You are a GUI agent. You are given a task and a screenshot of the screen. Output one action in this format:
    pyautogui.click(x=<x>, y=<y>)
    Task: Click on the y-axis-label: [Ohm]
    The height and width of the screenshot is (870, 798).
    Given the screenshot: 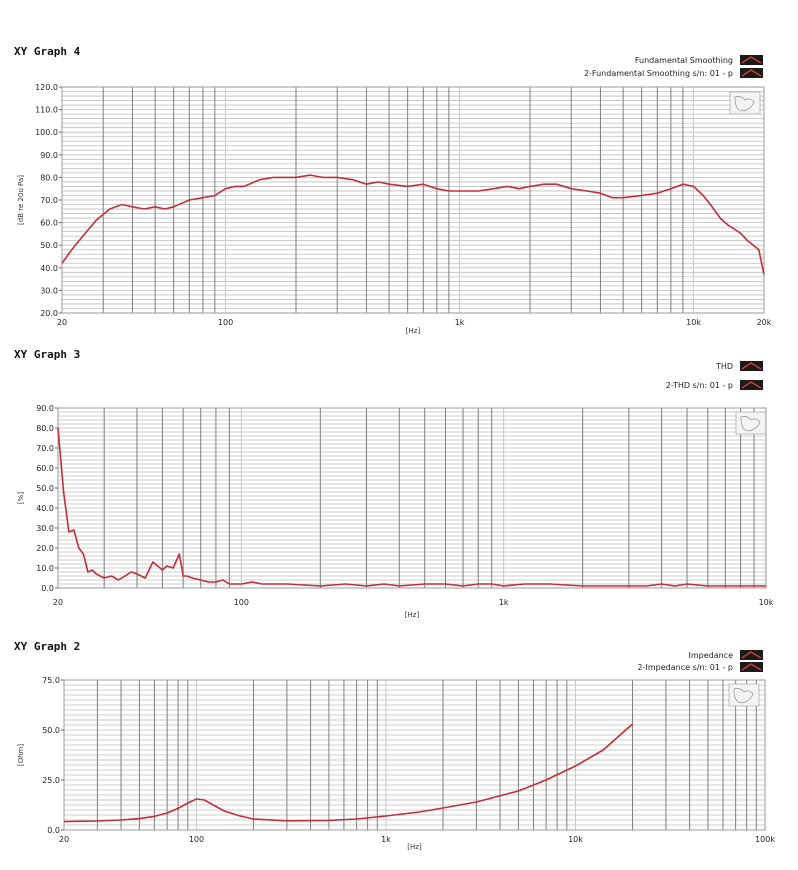 What is the action you would take?
    pyautogui.click(x=21, y=755)
    